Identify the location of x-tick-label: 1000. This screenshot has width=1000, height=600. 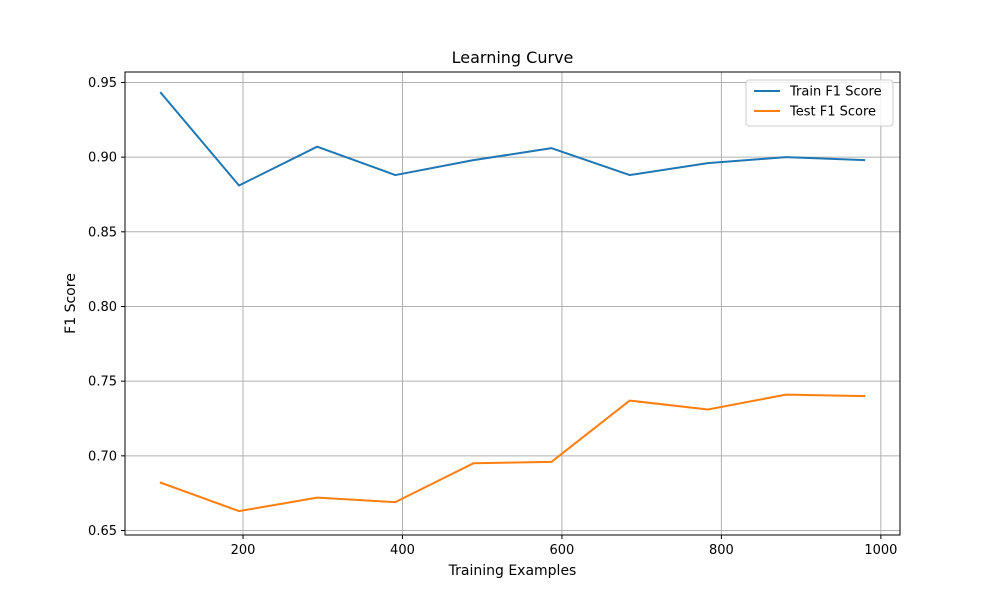
(880, 550).